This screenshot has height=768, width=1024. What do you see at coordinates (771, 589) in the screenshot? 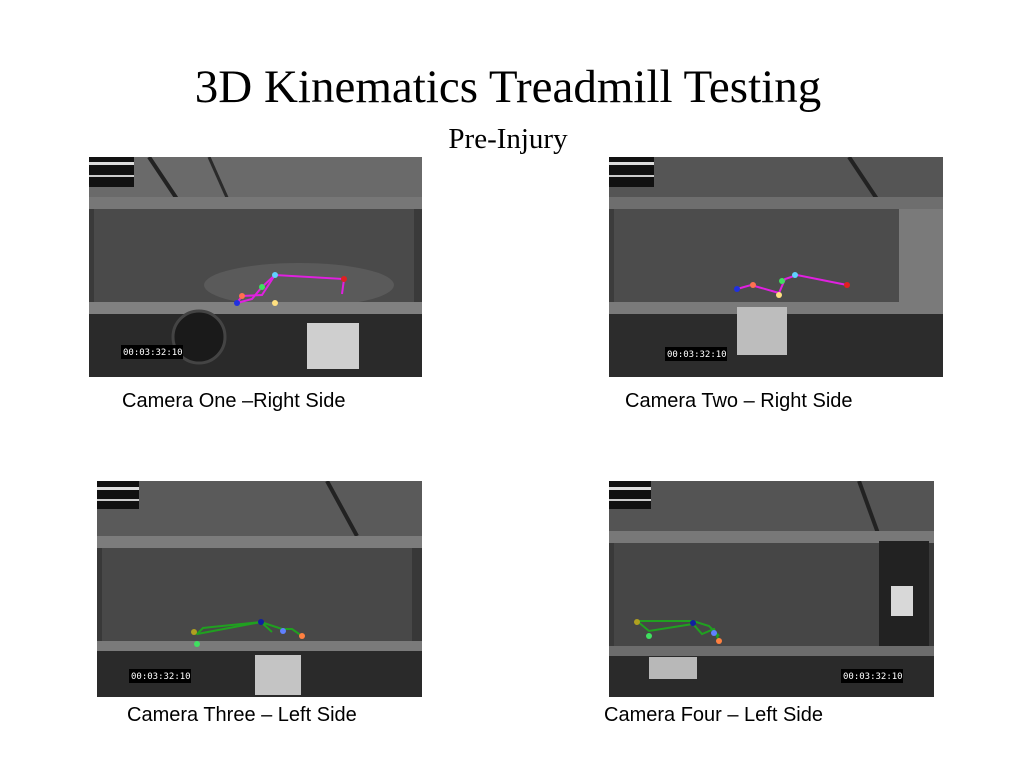
I see `camera-four-frame: 00:03:32:10` at bounding box center [771, 589].